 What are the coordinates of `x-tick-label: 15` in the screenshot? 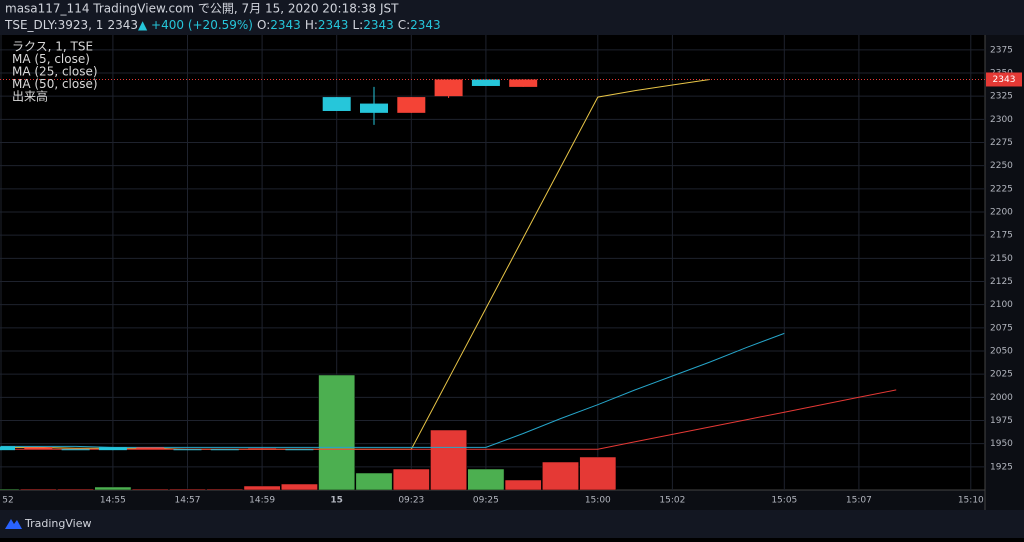 It's located at (336, 501).